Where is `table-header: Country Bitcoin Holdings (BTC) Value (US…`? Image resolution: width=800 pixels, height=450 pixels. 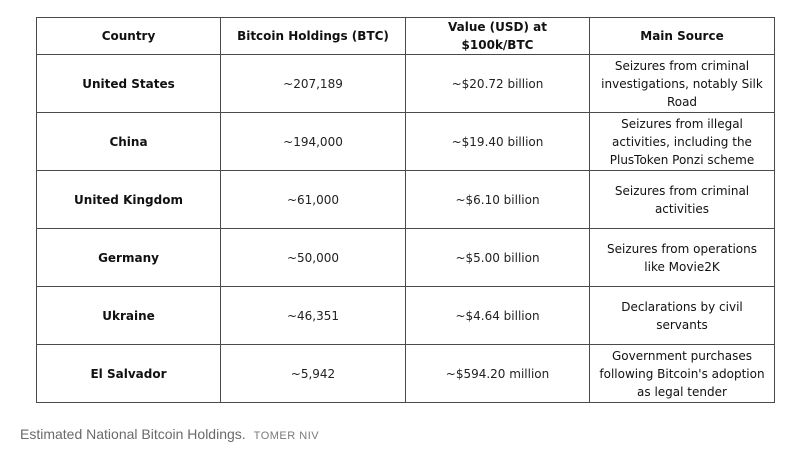 table-header: Country Bitcoin Holdings (BTC) Value (US… is located at coordinates (405, 36).